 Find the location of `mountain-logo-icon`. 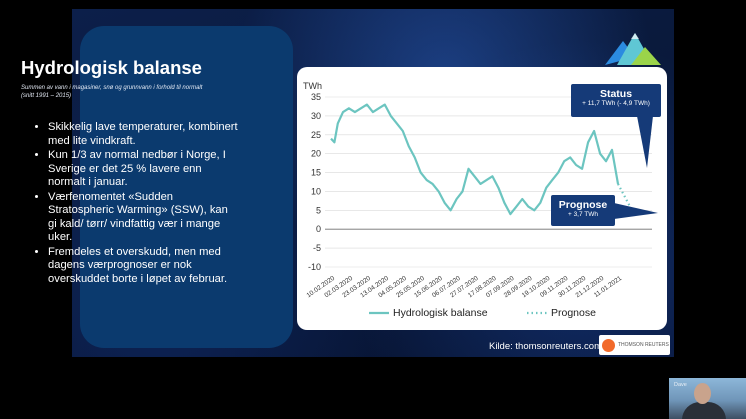

mountain-logo-icon is located at coordinates (633, 49).